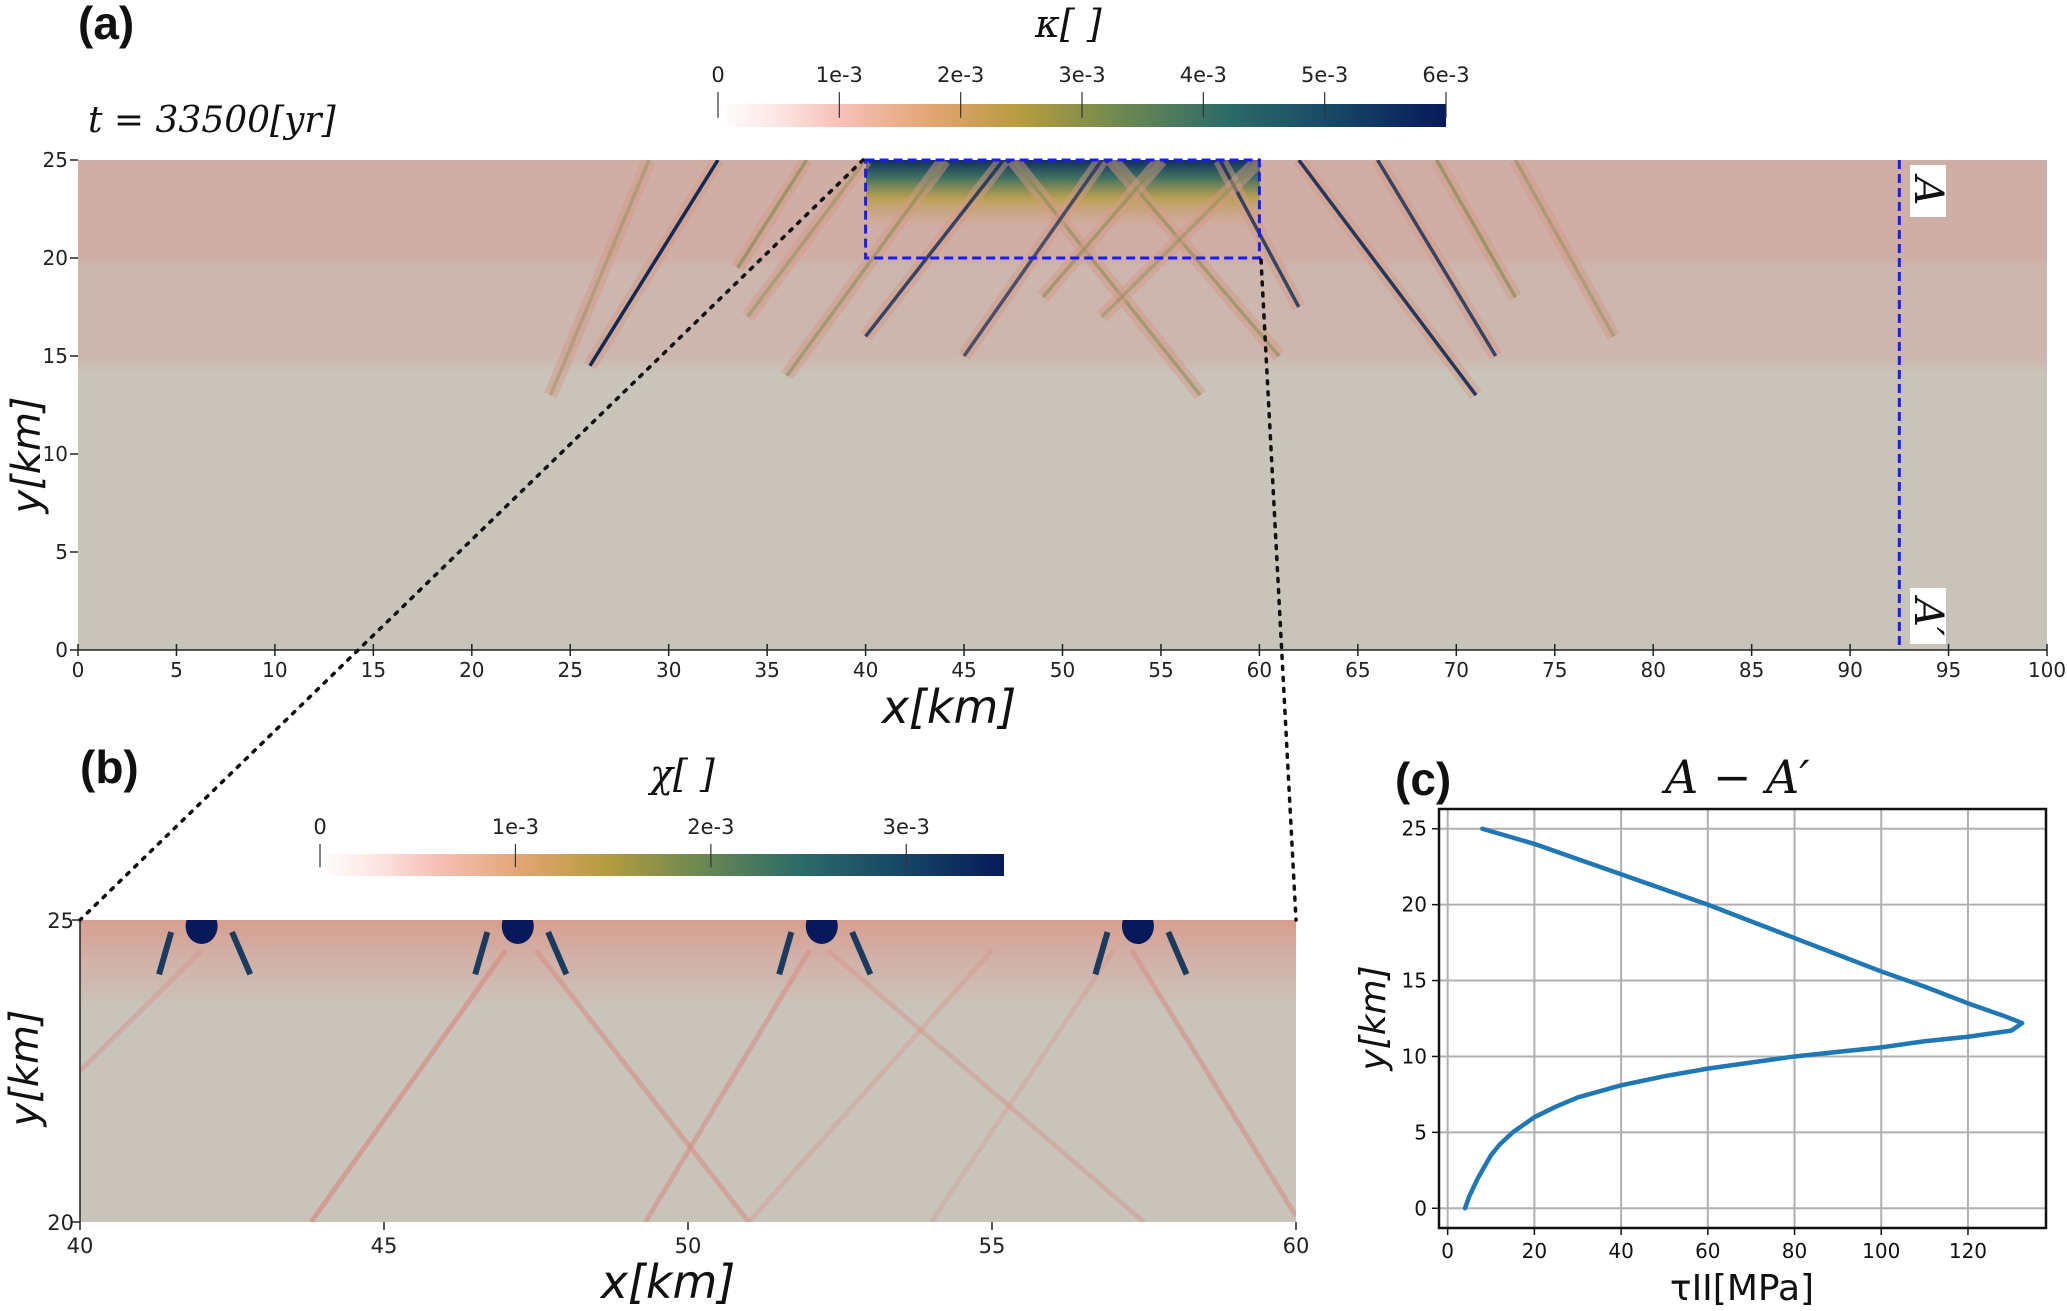 The height and width of the screenshot is (1311, 2067). What do you see at coordinates (2047, 670) in the screenshot?
I see `x-tick-label: 100` at bounding box center [2047, 670].